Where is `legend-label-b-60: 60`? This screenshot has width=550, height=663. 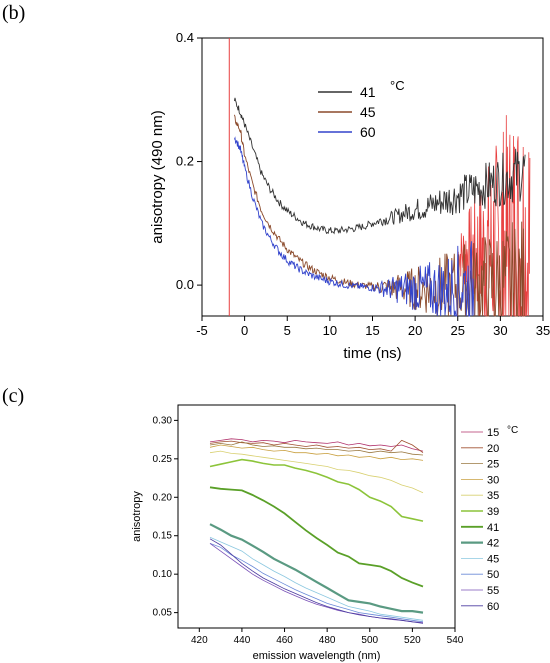
legend-label-b-60: 60 is located at coordinates (368, 132).